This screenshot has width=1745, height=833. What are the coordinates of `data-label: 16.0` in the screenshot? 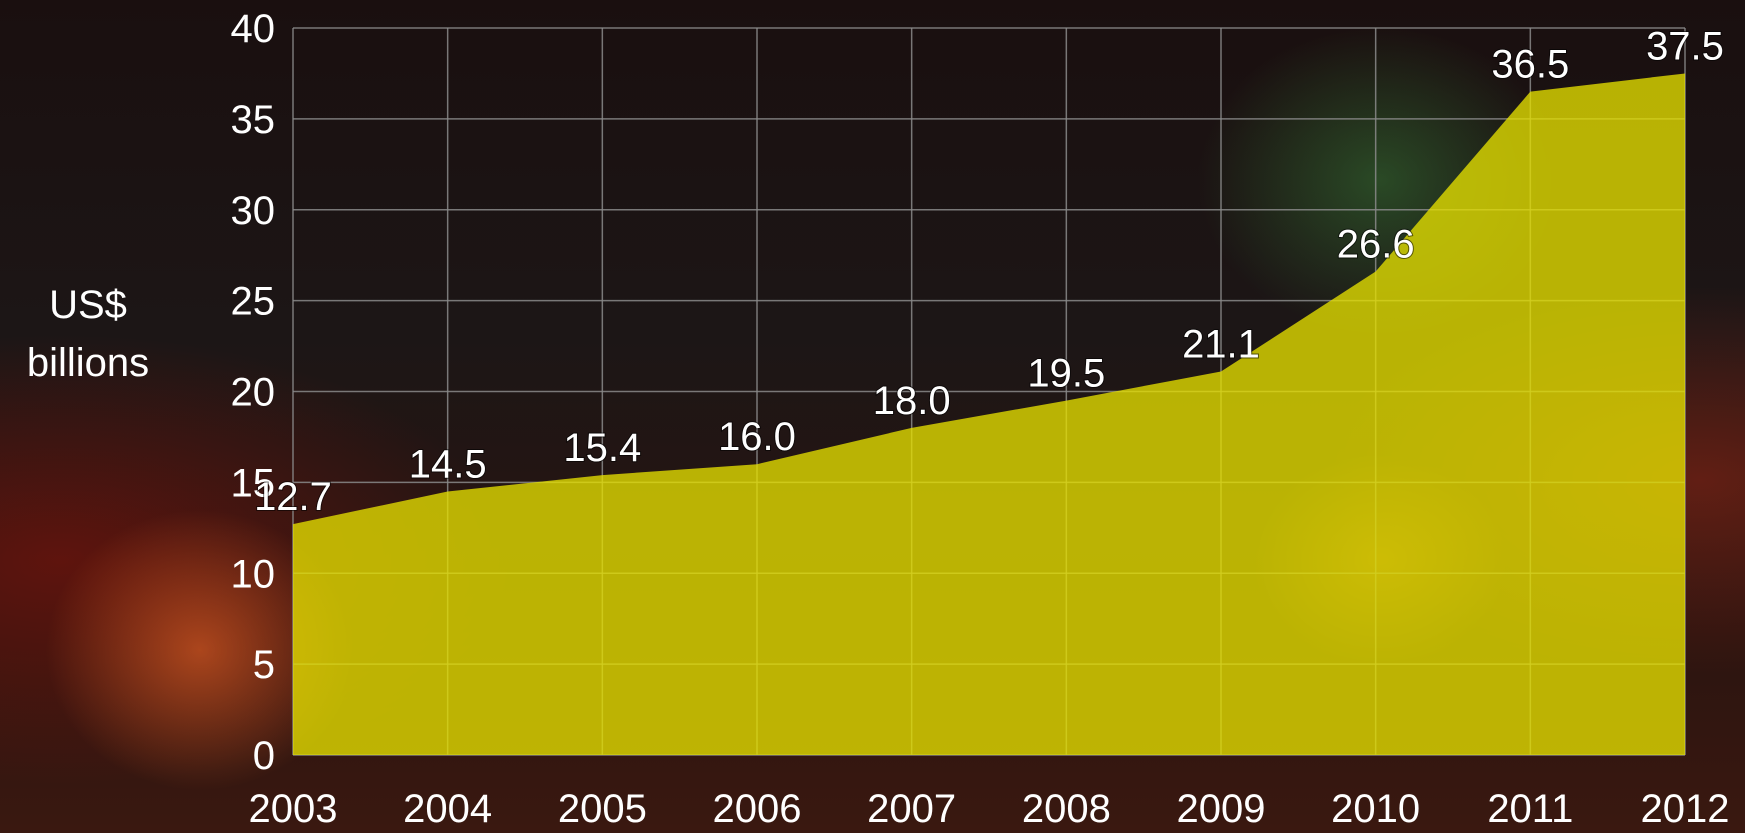 It's located at (757, 437).